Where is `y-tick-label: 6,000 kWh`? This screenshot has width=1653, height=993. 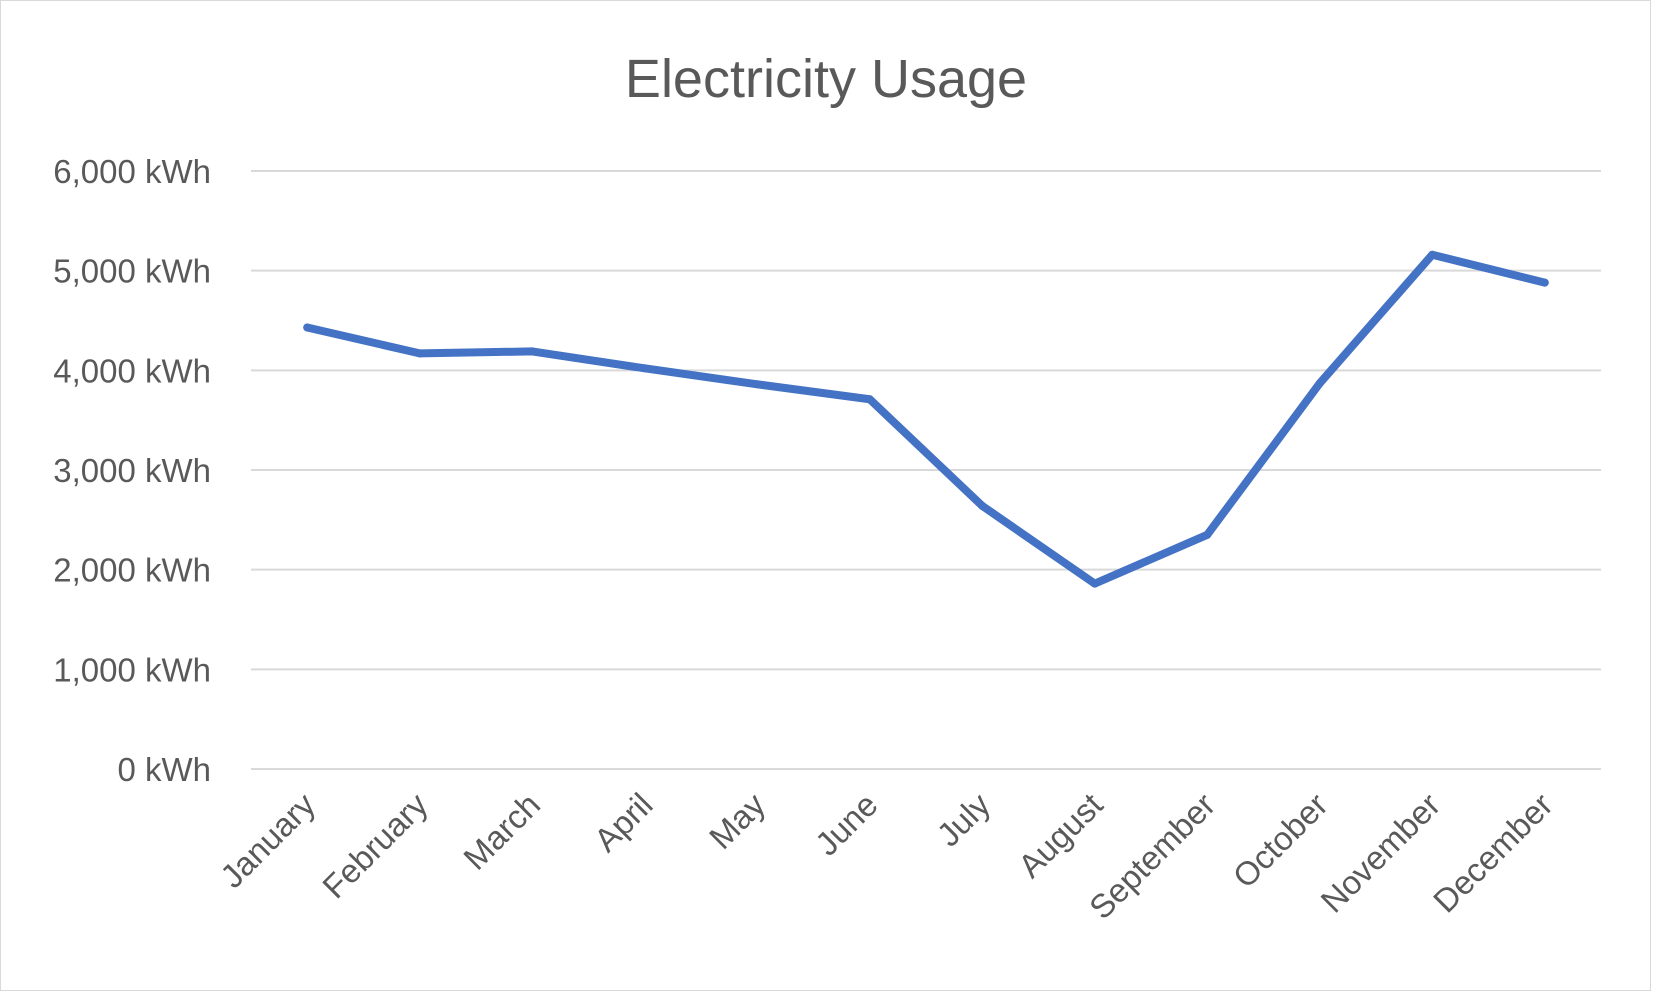
y-tick-label: 6,000 kWh is located at coordinates (132, 171).